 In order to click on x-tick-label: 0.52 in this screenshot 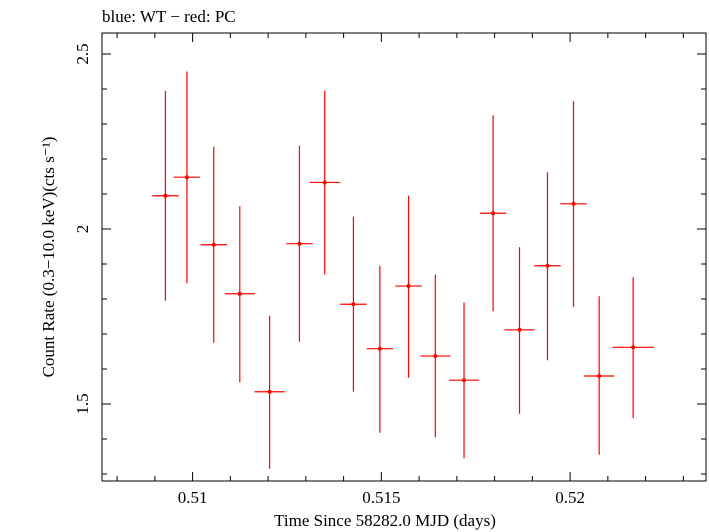, I will do `click(570, 497)`.